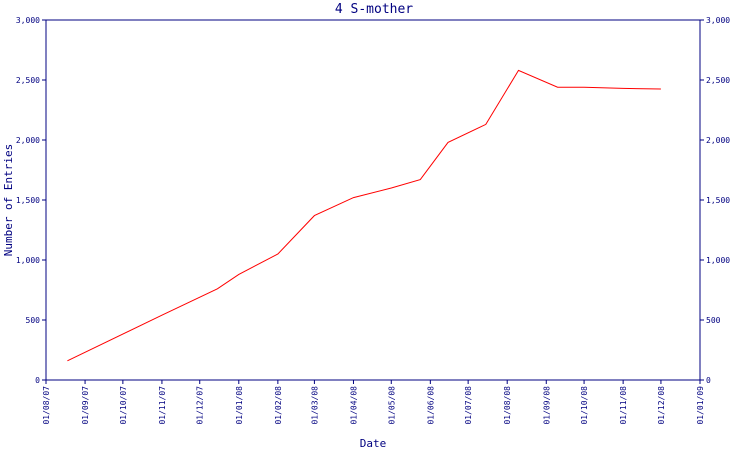  Describe the element at coordinates (713, 320) in the screenshot. I see `y-tick-label-right: 500` at that location.